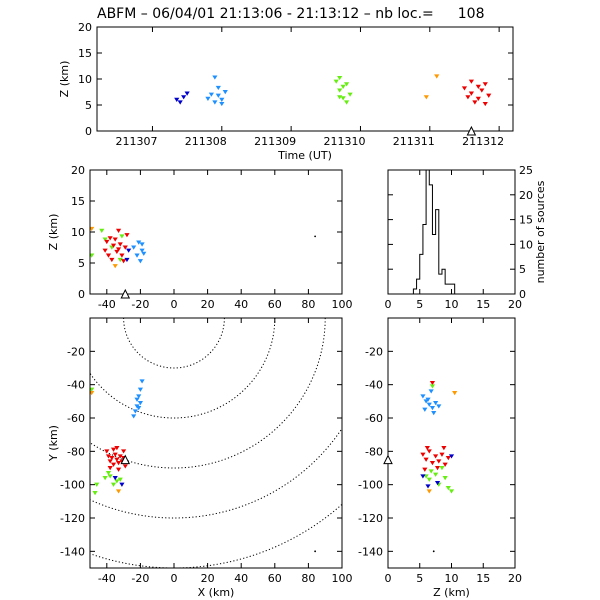 The image size is (600, 600). I want to click on plot-area, so click(439, 467).